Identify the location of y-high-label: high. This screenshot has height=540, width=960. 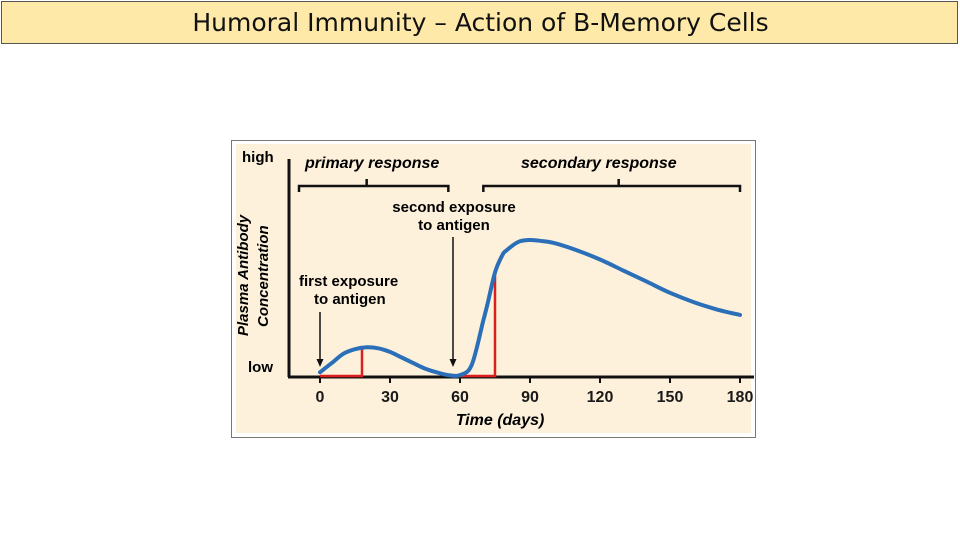
(258, 157).